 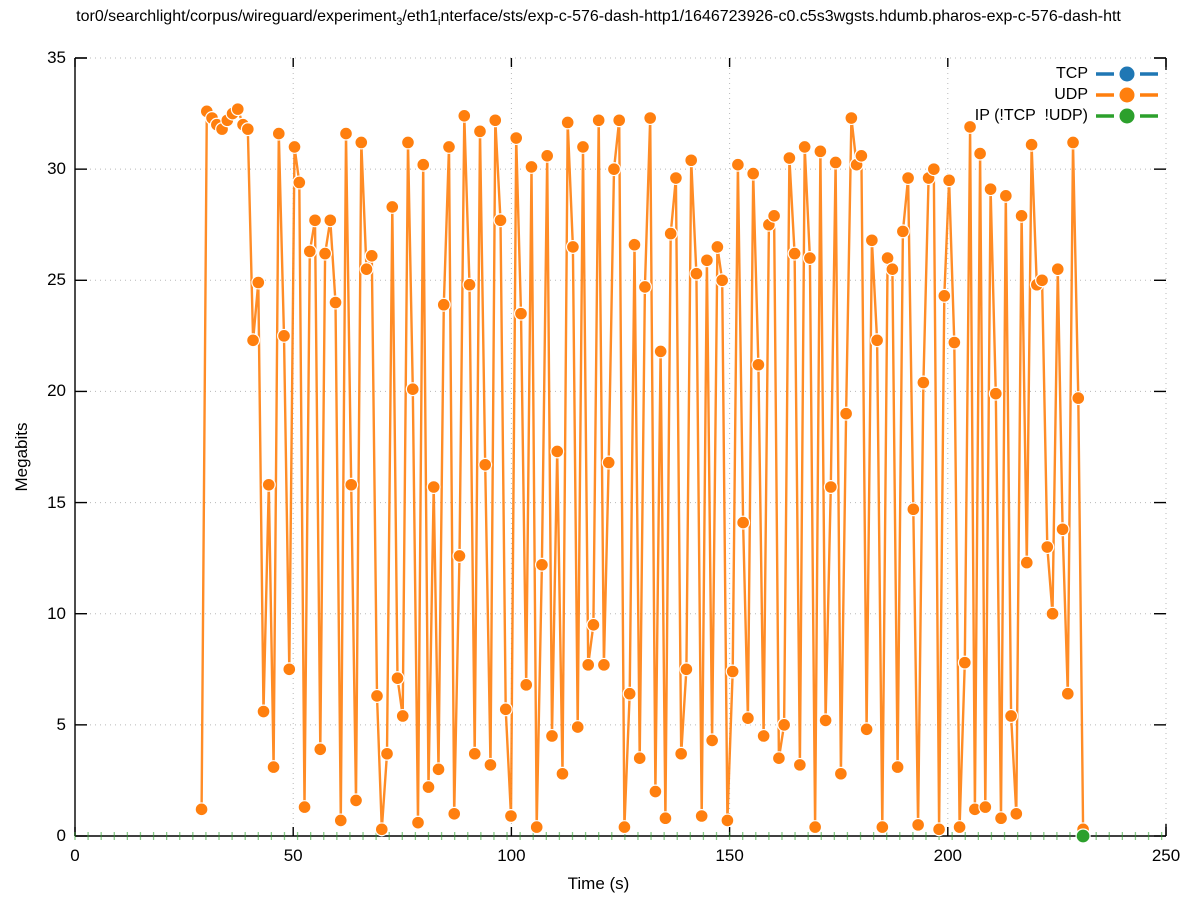 I want to click on y-tick-label: 5, so click(x=61, y=724).